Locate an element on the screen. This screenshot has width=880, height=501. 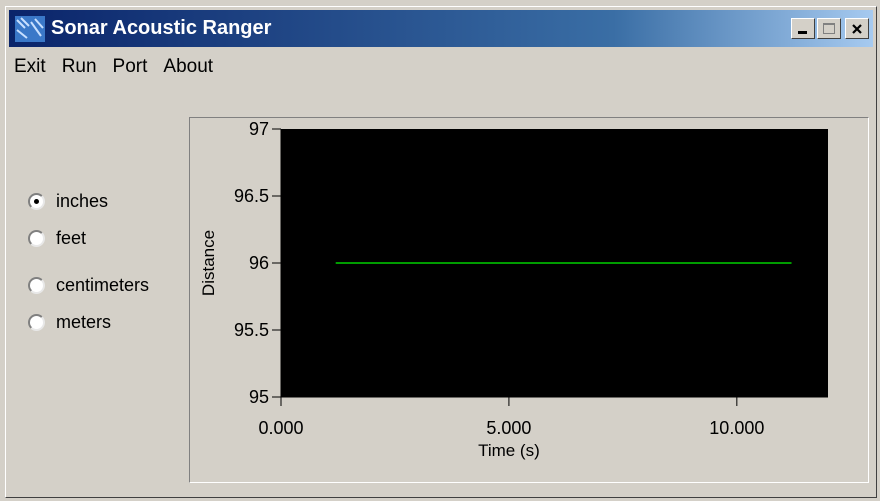
close-button is located at coordinates (857, 28).